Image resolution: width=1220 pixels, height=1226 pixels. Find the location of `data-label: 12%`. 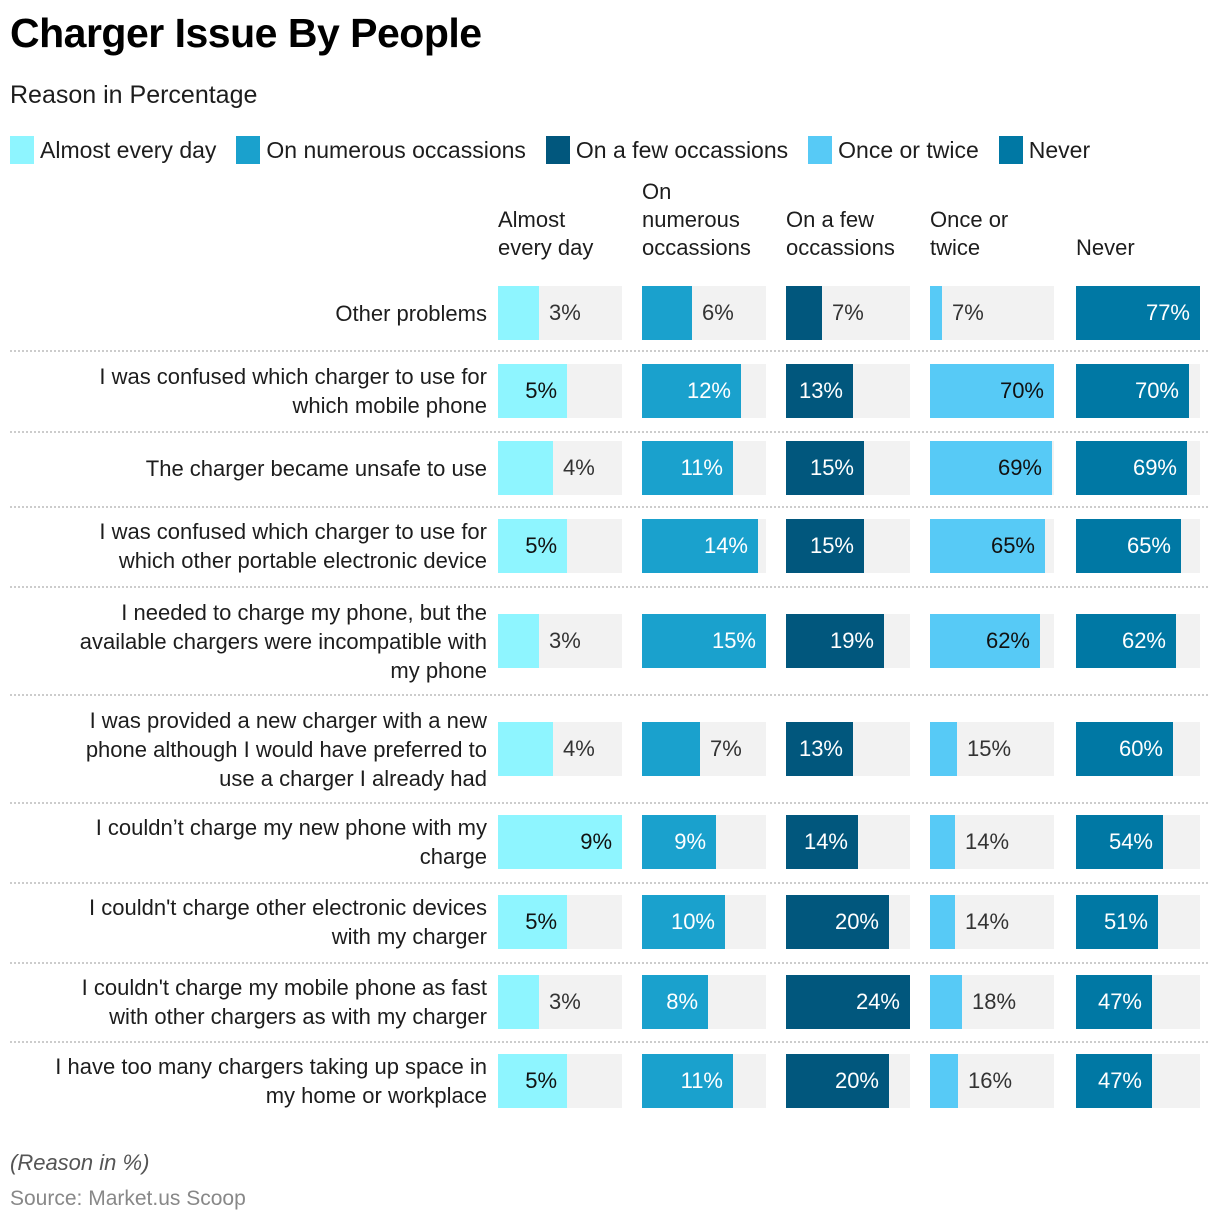

data-label: 12% is located at coordinates (708, 390).